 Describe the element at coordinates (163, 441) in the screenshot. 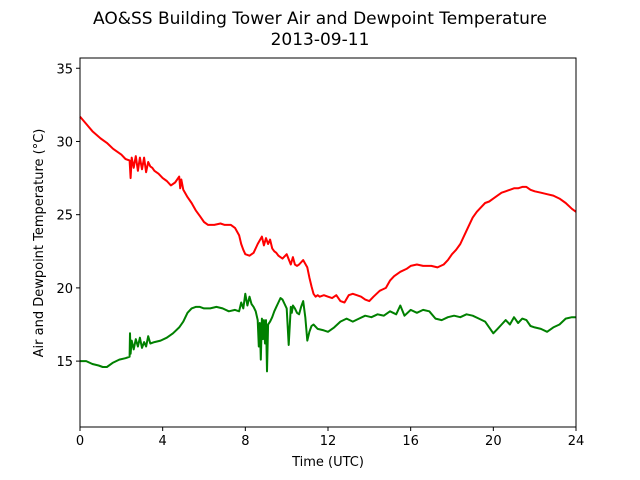

I see `x-tick-label: 4` at that location.